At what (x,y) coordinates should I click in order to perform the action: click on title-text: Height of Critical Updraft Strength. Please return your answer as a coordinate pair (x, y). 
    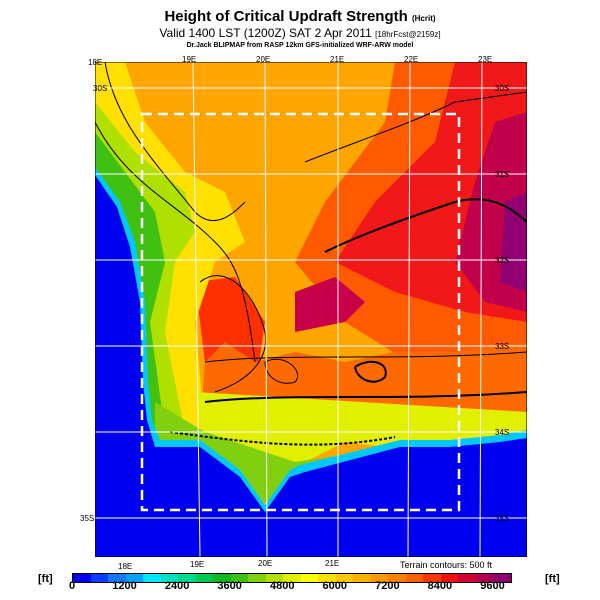
    Looking at the image, I should click on (286, 16).